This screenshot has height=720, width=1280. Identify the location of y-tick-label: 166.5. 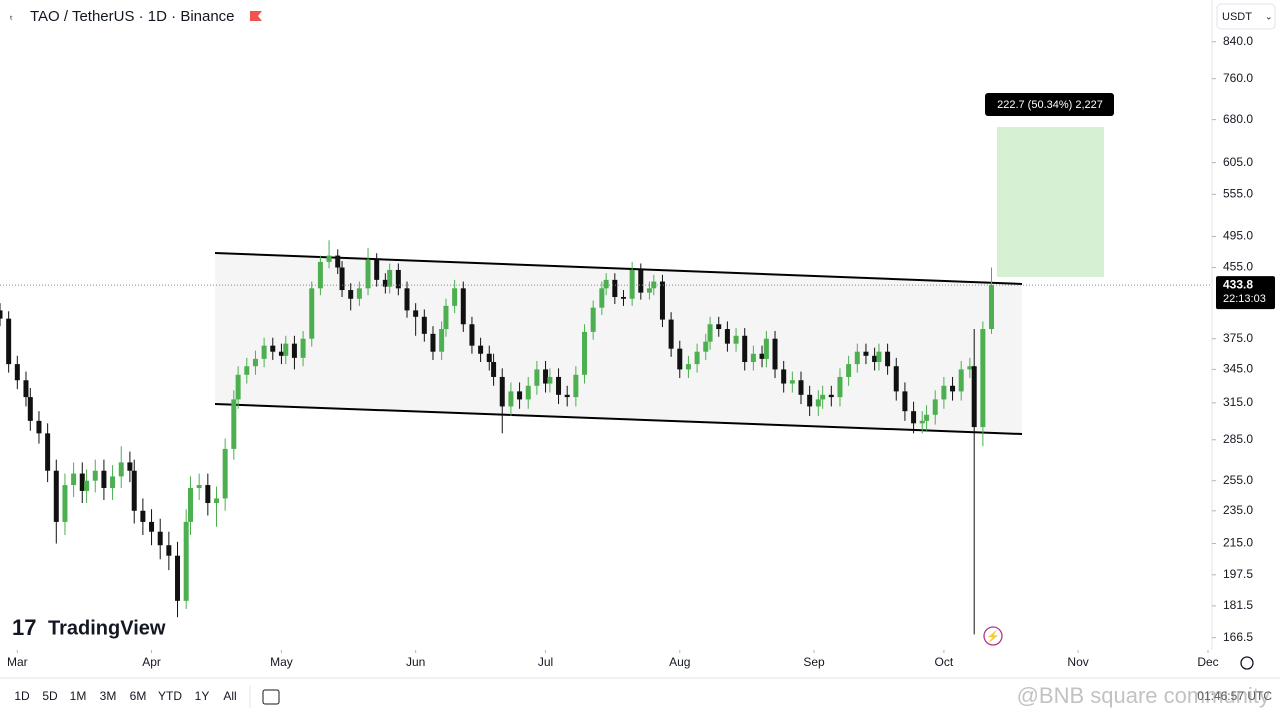
(1238, 637).